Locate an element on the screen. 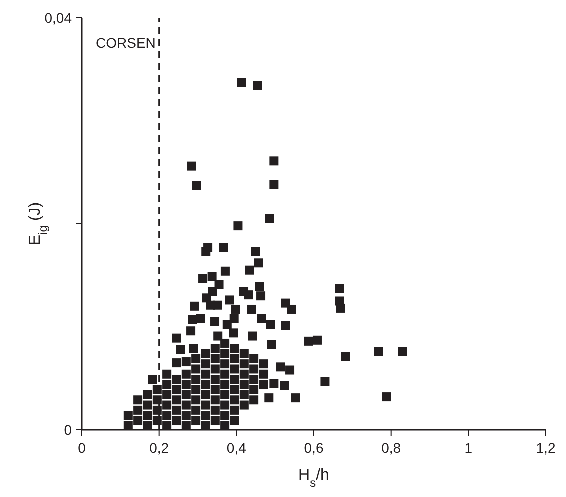  x-tick-label: 0,2 is located at coordinates (160, 448).